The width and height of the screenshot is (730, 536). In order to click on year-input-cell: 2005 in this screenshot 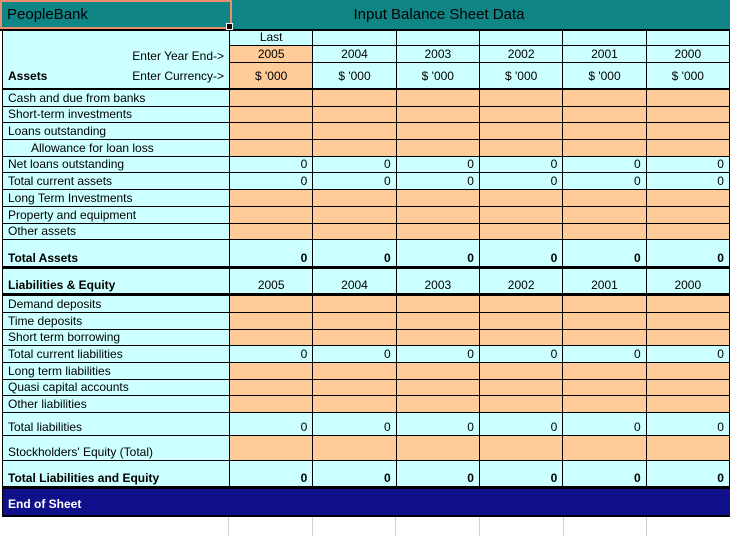, I will do `click(272, 54)`.